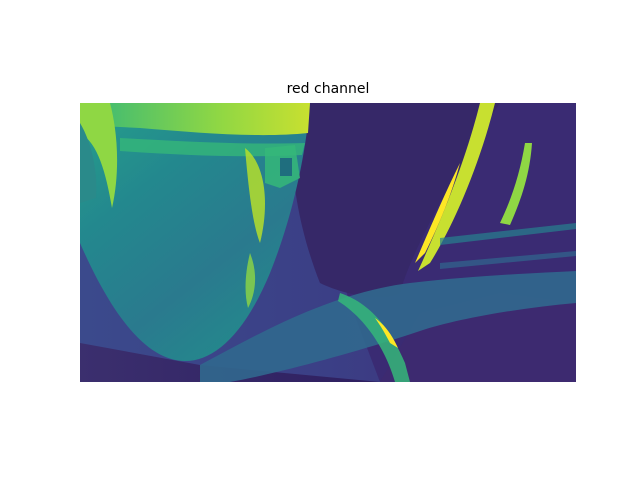 This screenshot has height=480, width=640. What do you see at coordinates (255, 195) in the screenshot?
I see `drum-reflection` at bounding box center [255, 195].